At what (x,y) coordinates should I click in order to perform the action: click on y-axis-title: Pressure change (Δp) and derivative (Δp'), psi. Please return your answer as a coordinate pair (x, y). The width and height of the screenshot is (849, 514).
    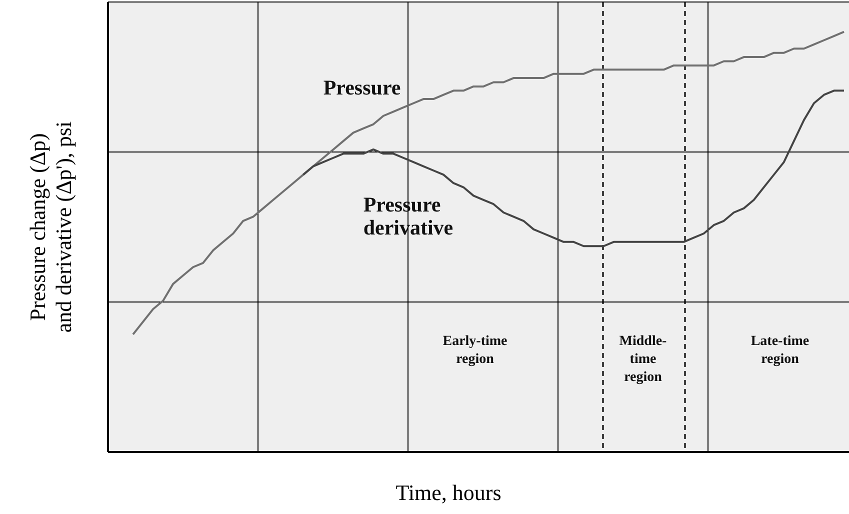
    Looking at the image, I should click on (50, 227).